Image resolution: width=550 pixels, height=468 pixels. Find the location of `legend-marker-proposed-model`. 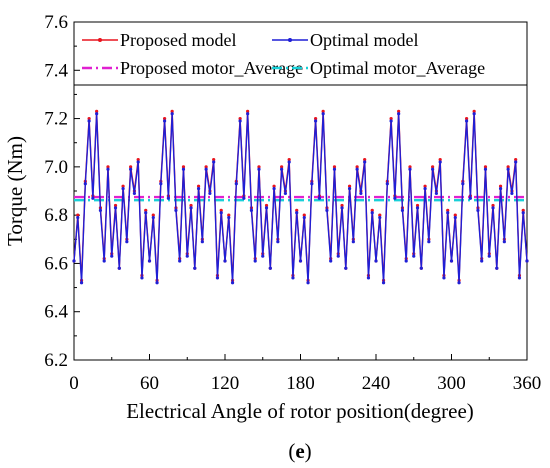

legend-marker-proposed-model is located at coordinates (100, 40).